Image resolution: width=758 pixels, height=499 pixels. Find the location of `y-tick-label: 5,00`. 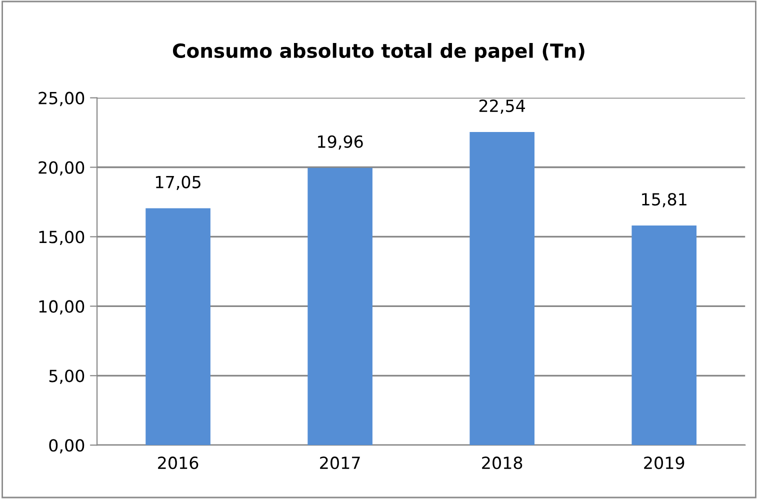

y-tick-label: 5,00 is located at coordinates (66, 377).